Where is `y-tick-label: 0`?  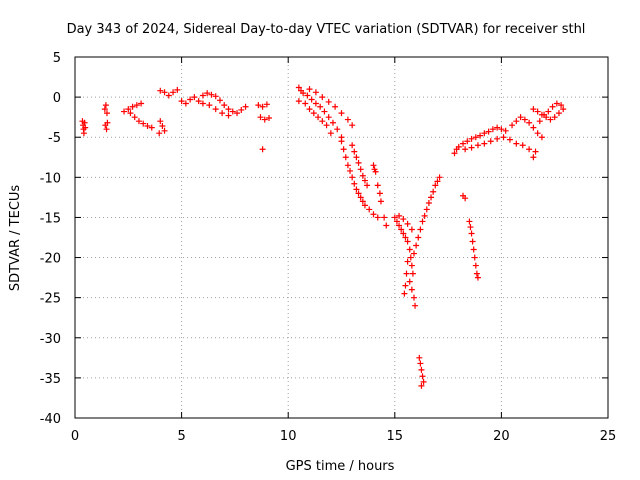 y-tick-label: 0 is located at coordinates (57, 98).